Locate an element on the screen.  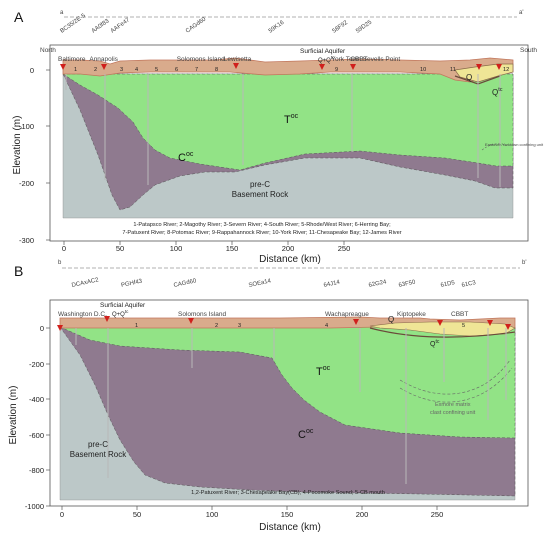
well-id-a-3: CAGd60 is located at coordinates (196, 25).